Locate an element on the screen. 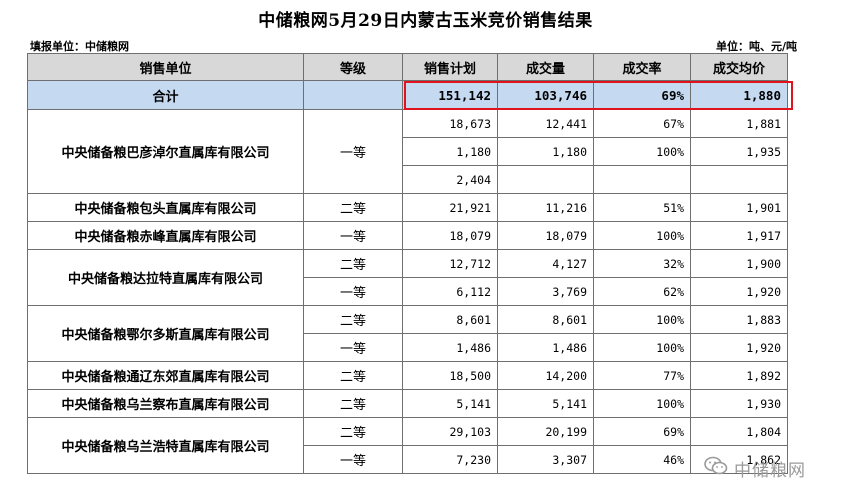 The height and width of the screenshot is (504, 851). volume-cell: 1,486 is located at coordinates (545, 347).